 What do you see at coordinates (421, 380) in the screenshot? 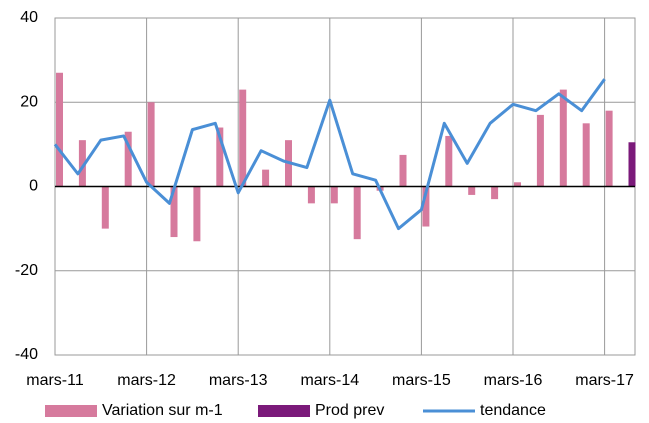
I see `x-tick-label: mars-15` at bounding box center [421, 380].